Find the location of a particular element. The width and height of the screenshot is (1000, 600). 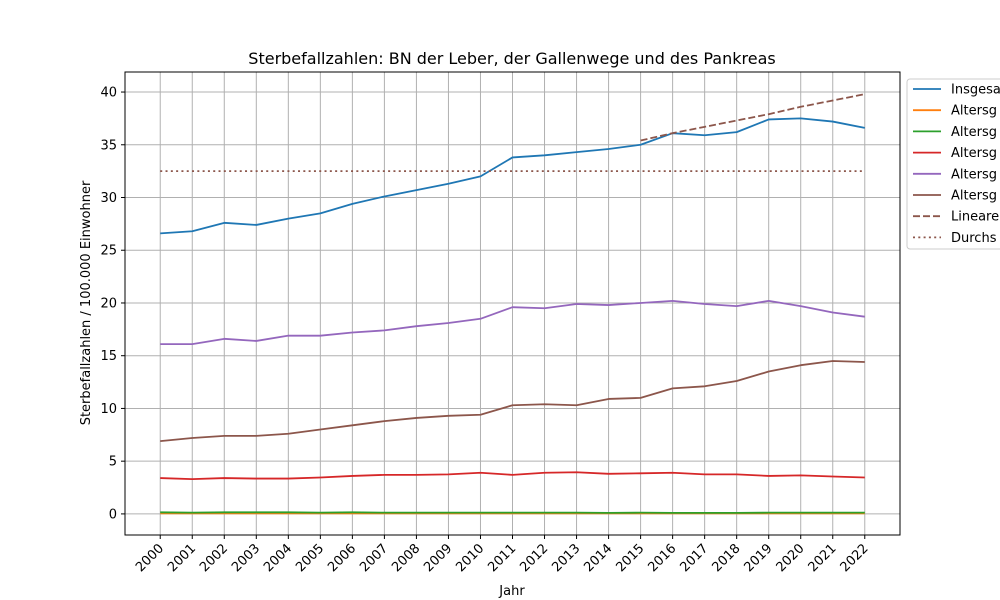

x-tick-label: 2008 is located at coordinates (406, 558).